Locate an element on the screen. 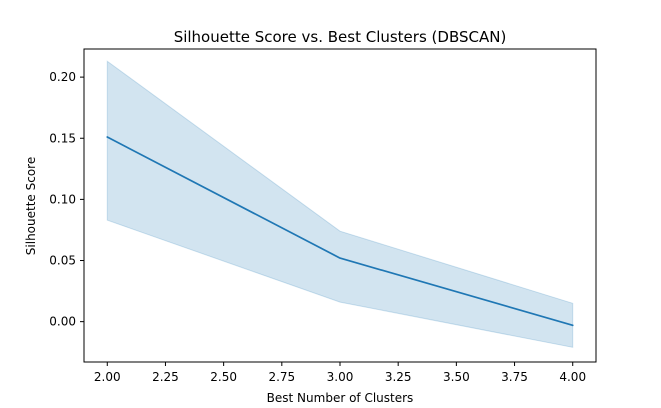 The height and width of the screenshot is (408, 661). y-tick-label: 0.00 is located at coordinates (62, 322).